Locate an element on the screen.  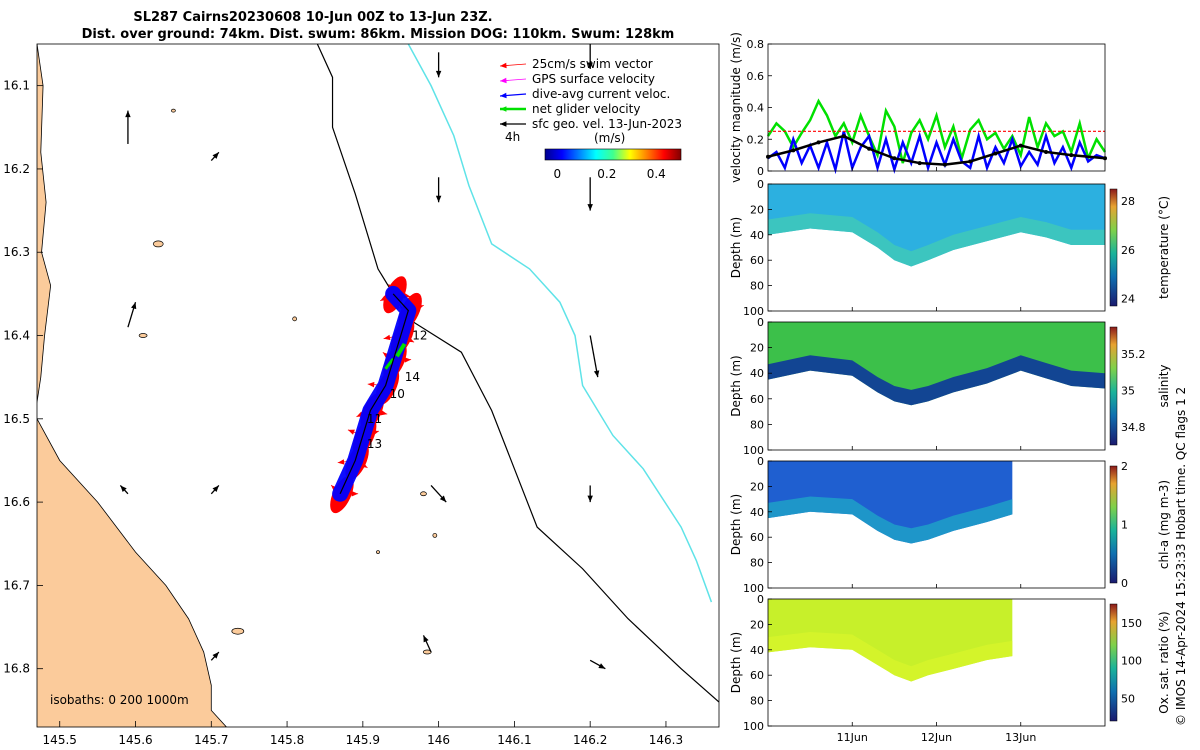
lon-tick-label: 146 is located at coordinates (438, 740).